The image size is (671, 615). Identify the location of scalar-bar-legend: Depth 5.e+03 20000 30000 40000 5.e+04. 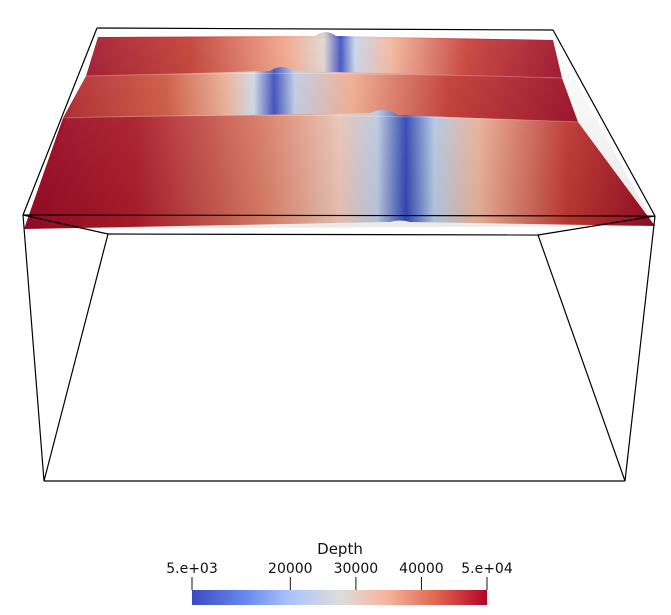
(339, 572).